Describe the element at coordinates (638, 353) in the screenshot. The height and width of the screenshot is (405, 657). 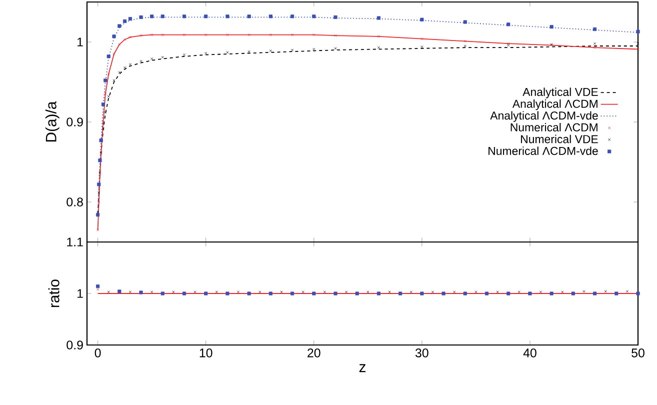
I see `x-tick-label: 50` at that location.